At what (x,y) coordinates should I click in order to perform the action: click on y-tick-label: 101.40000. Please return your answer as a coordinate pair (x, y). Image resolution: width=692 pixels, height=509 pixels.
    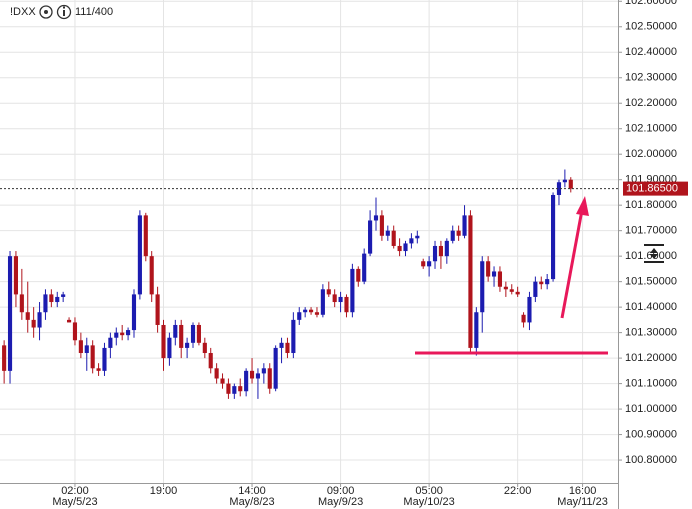
    Looking at the image, I should click on (651, 307).